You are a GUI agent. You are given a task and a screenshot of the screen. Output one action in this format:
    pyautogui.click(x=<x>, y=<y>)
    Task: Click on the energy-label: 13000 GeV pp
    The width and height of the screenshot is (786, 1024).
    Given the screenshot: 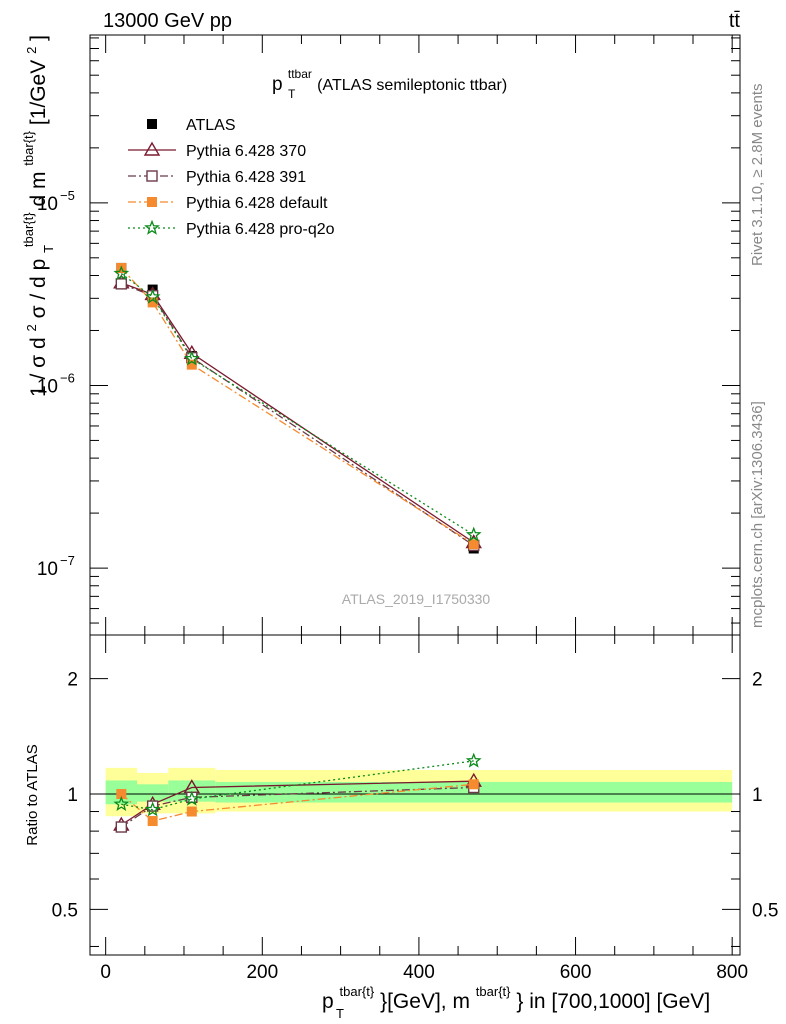 What is the action you would take?
    pyautogui.click(x=167, y=21)
    